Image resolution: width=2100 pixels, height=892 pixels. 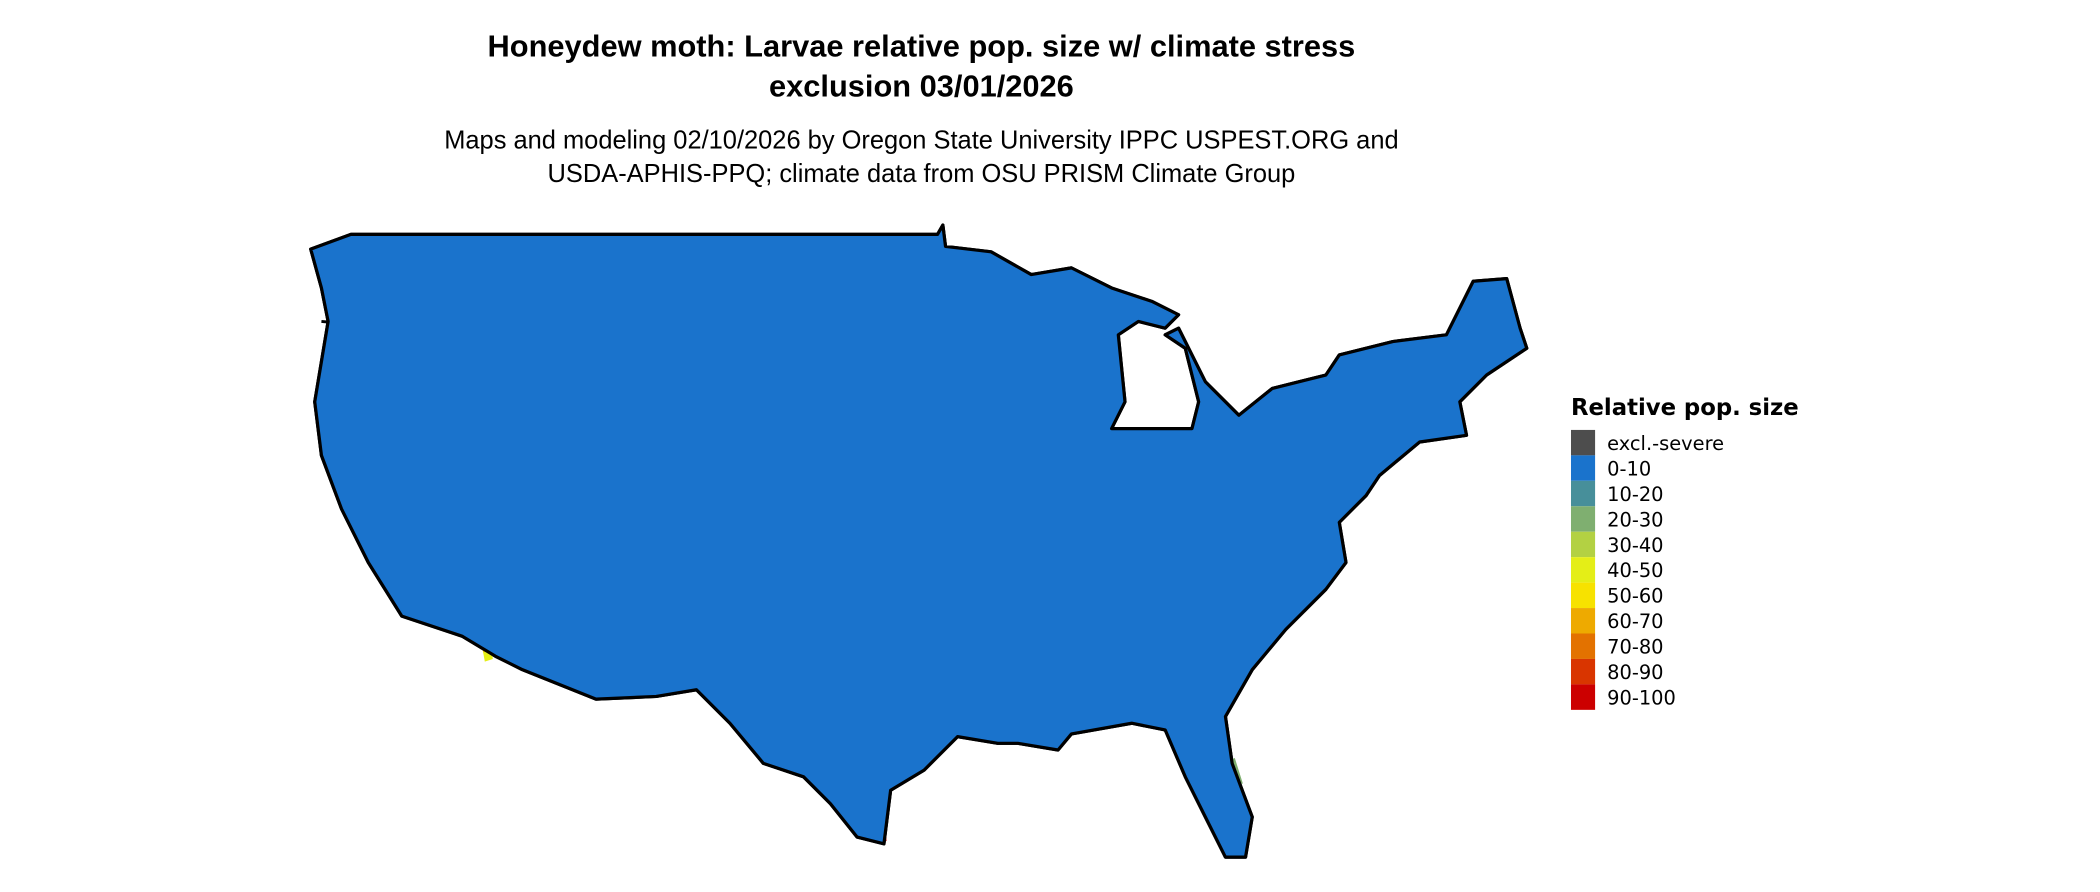 What do you see at coordinates (1685, 408) in the screenshot?
I see `legend-title: Relative pop. size` at bounding box center [1685, 408].